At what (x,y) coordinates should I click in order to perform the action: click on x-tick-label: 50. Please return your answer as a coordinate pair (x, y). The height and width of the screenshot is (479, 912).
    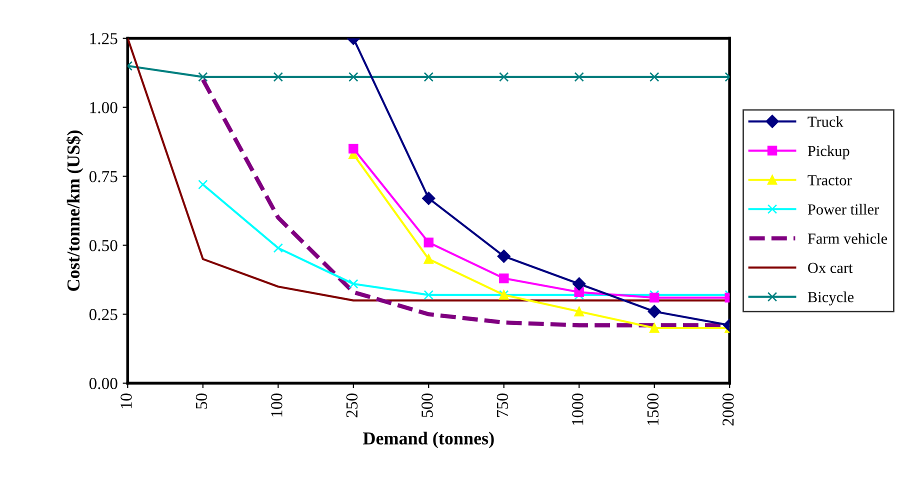
    Looking at the image, I should click on (202, 401).